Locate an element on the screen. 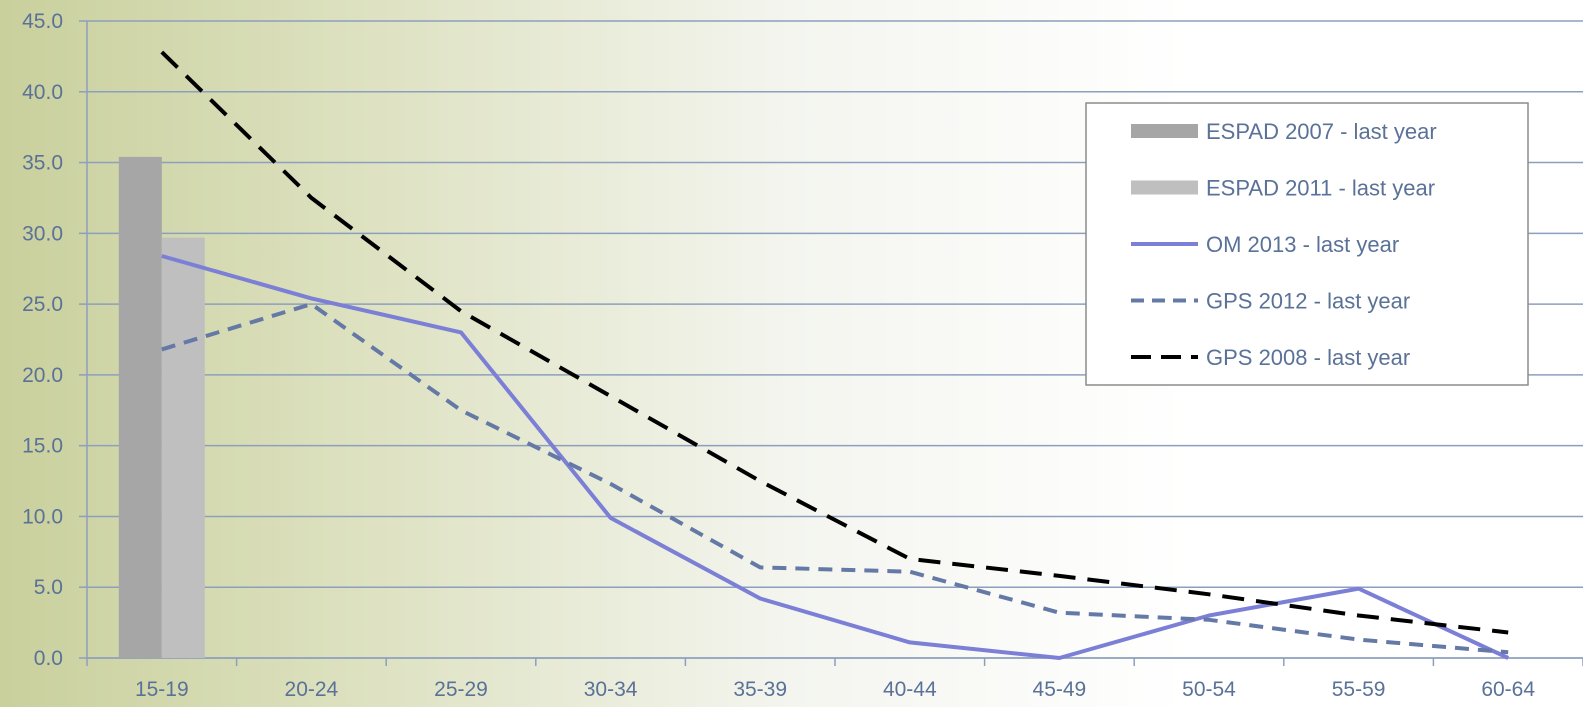 This screenshot has width=1583, height=707. legend-label: GPS 2012 - last year is located at coordinates (1308, 301).